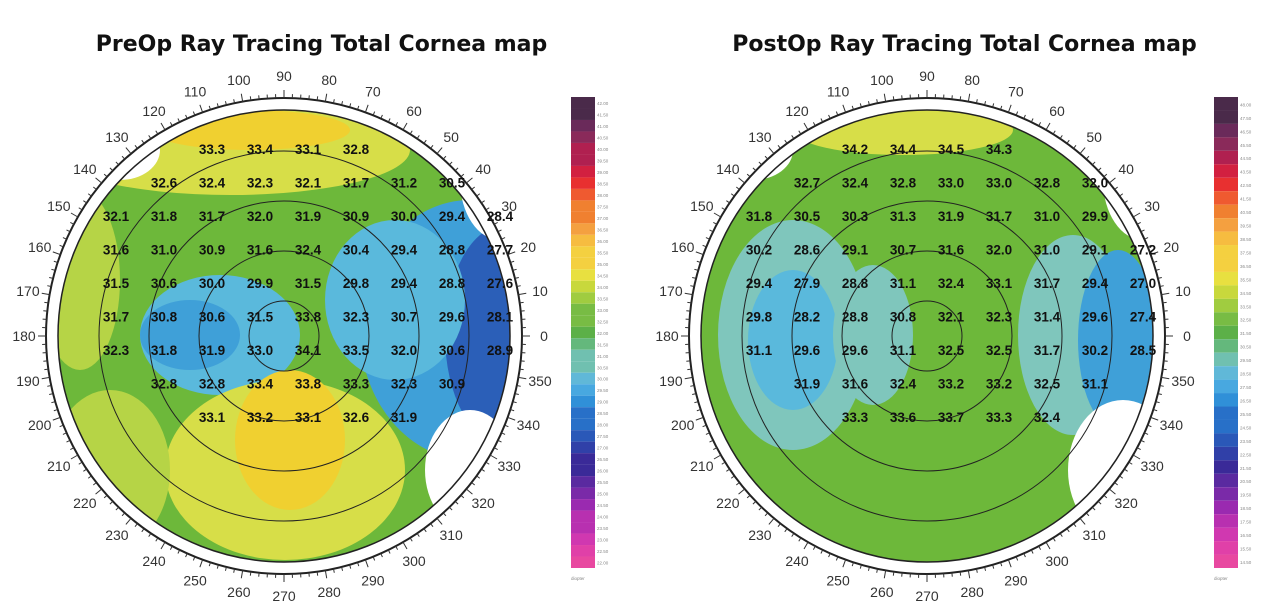 The height and width of the screenshot is (613, 1286). What do you see at coordinates (603, 563) in the screenshot?
I see `scale-tick-label: 22.00` at bounding box center [603, 563].